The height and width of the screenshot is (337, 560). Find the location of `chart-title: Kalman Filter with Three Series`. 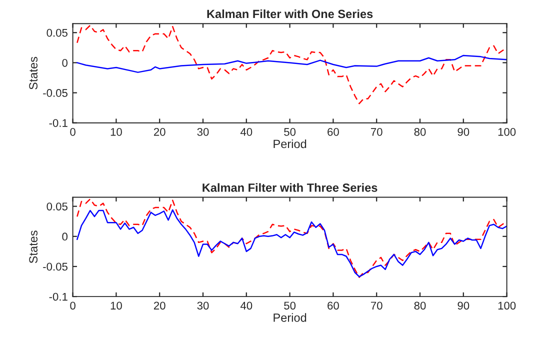

chart-title: Kalman Filter with Three Series is located at coordinates (290, 187).